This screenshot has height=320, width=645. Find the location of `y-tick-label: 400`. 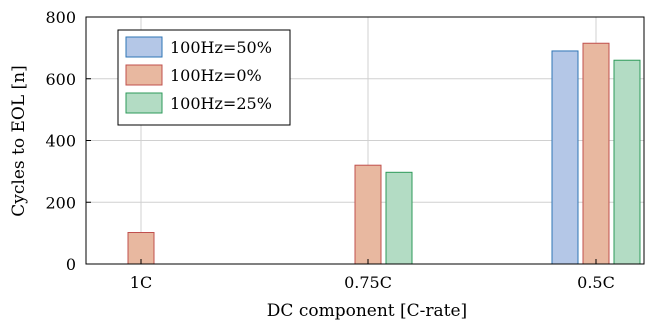

y-tick-label: 400 is located at coordinates (60, 141).